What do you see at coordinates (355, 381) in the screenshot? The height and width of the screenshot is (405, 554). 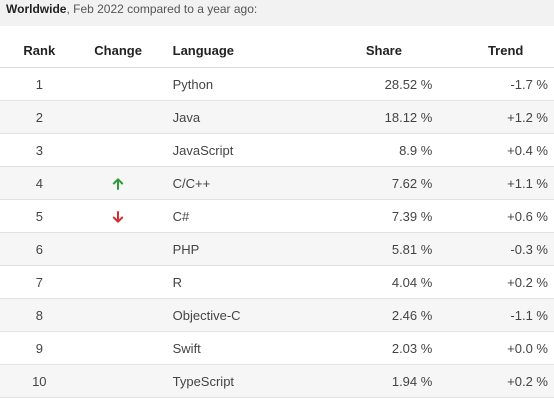 I see `share-cell: 1.94 %` at bounding box center [355, 381].